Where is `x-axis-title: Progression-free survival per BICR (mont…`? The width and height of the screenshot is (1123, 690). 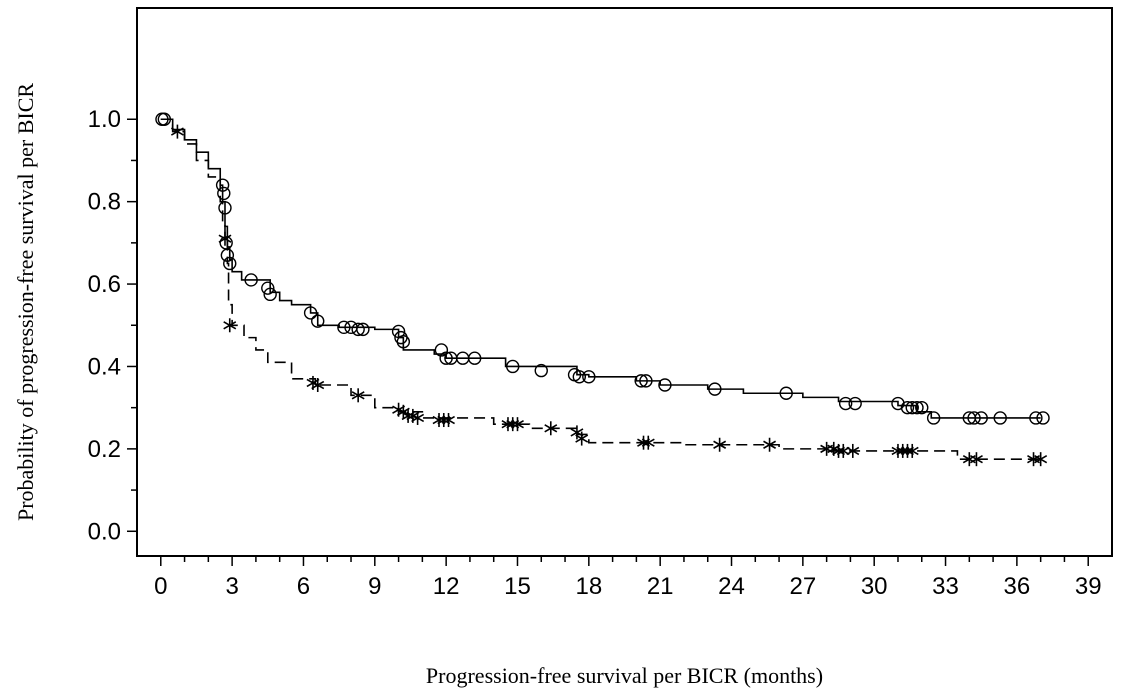
x-axis-title: Progression-free survival per BICR (mont… is located at coordinates (624, 675).